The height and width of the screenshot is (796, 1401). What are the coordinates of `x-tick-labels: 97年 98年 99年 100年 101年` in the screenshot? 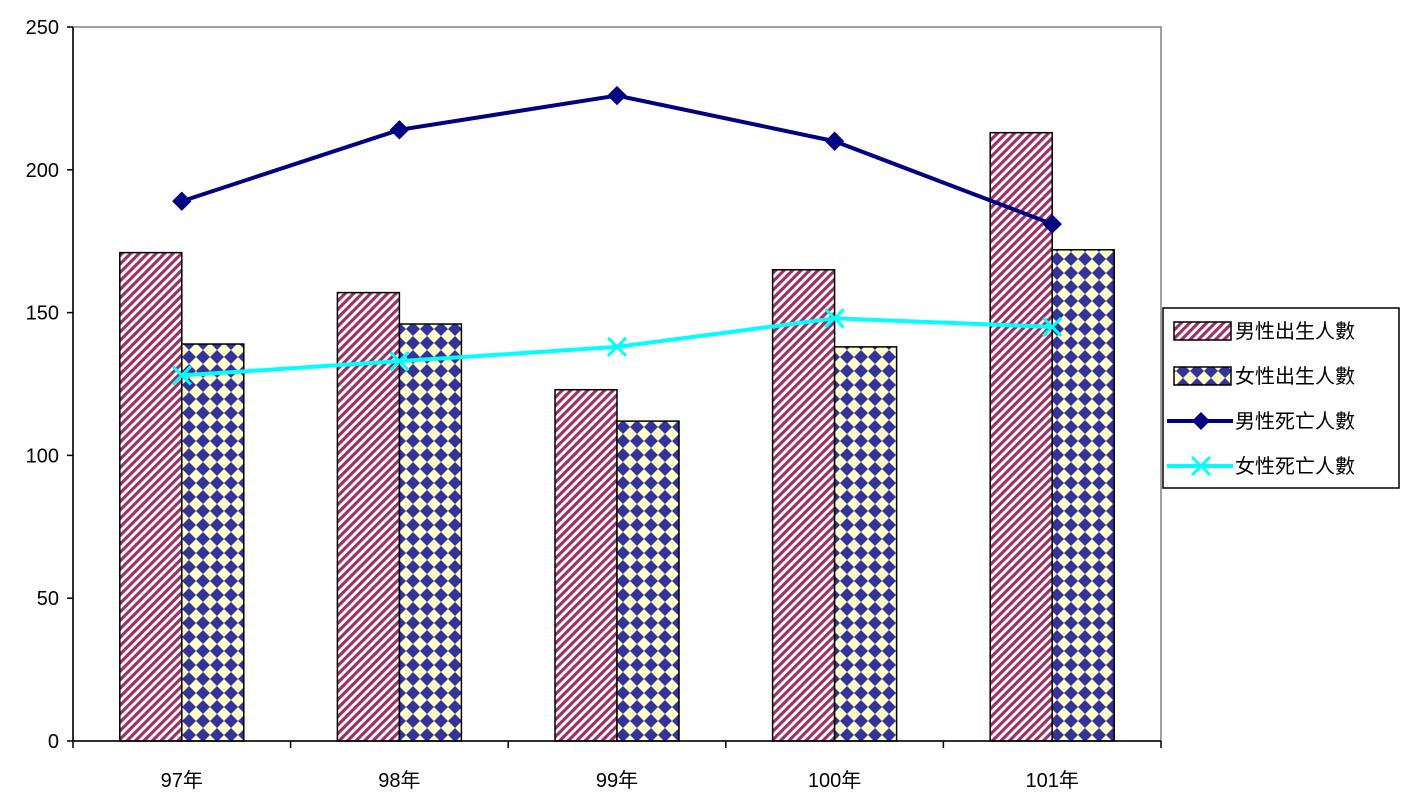 It's located at (620, 780).